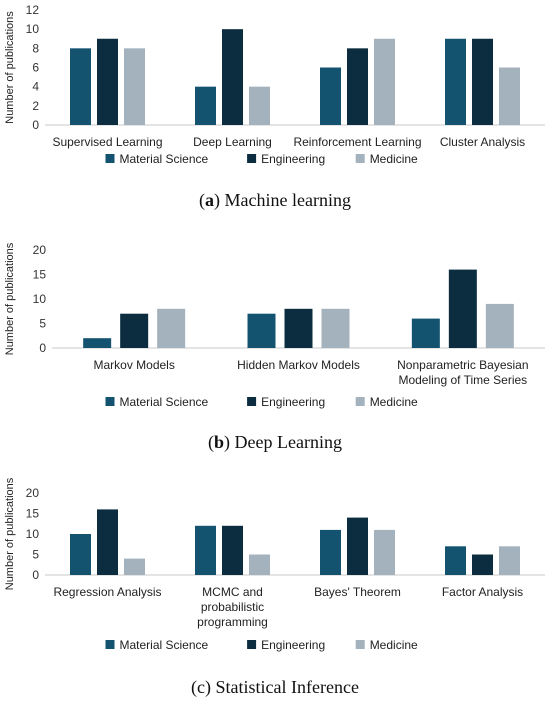 This screenshot has width=550, height=703. Describe the element at coordinates (133, 365) in the screenshot. I see `category-label: Markov Models` at that location.